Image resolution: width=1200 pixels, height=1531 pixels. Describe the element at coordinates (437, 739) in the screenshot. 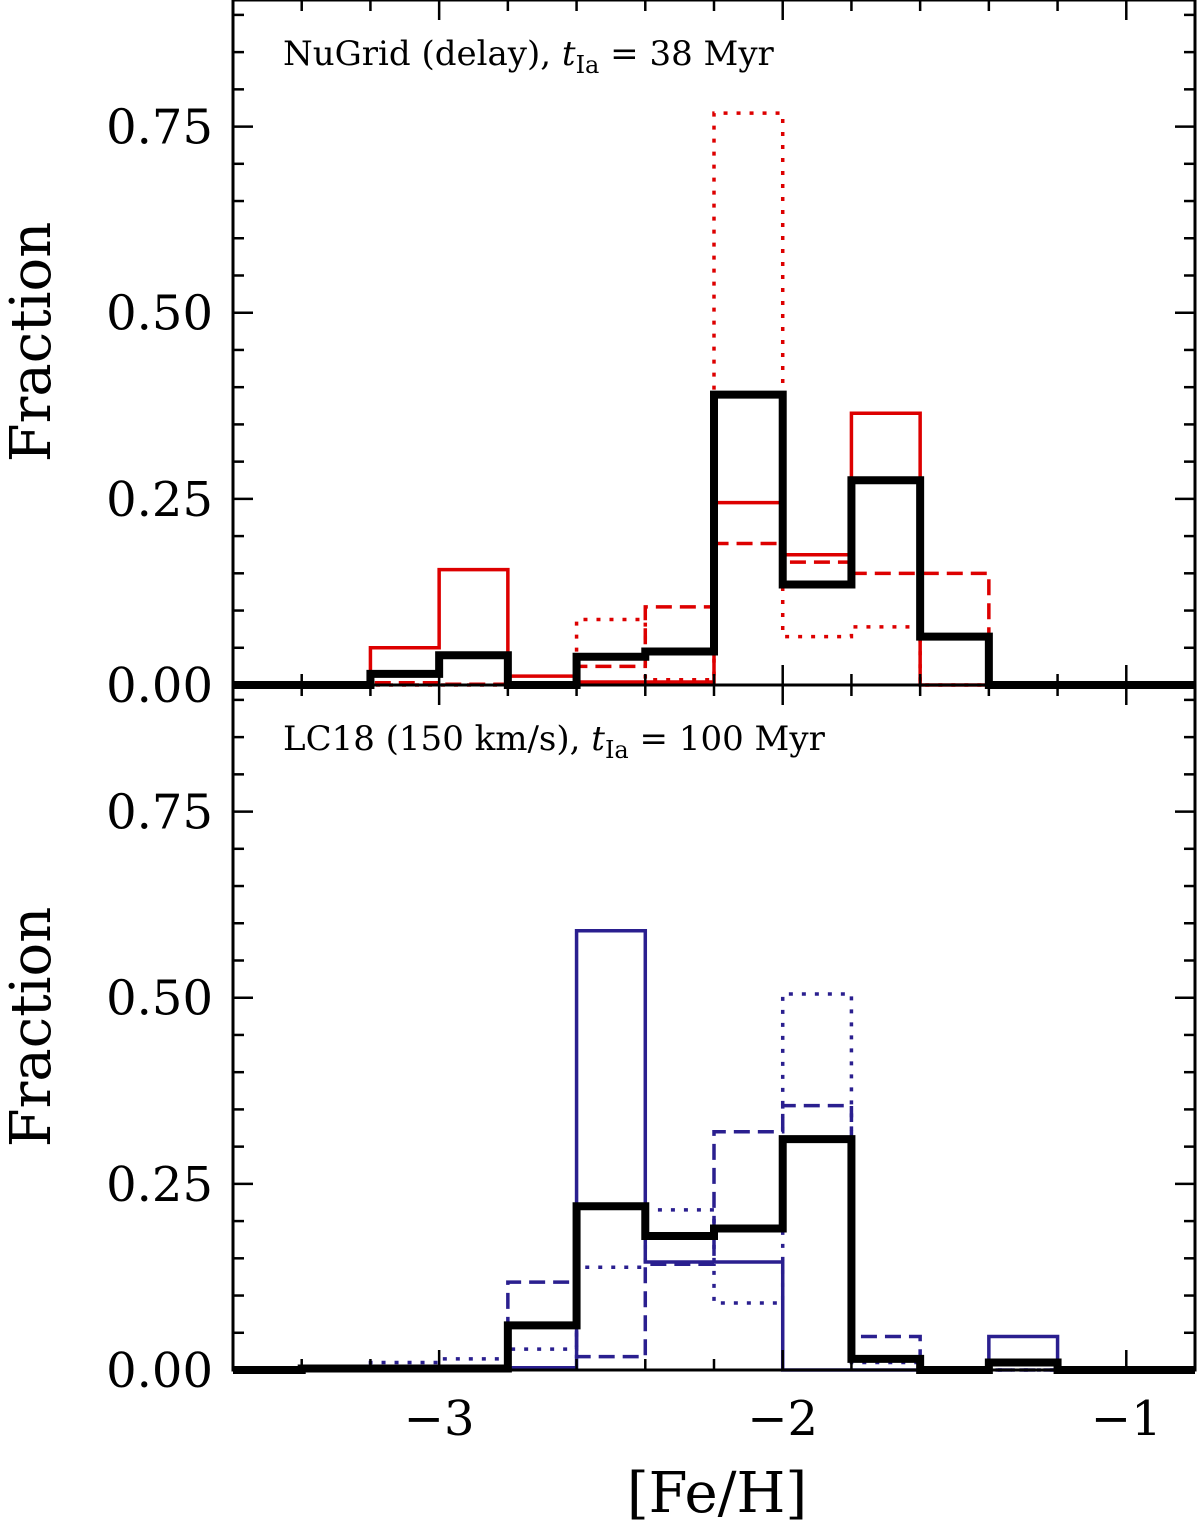

I see `annotation-text: LC18 (150 km/s),` at that location.